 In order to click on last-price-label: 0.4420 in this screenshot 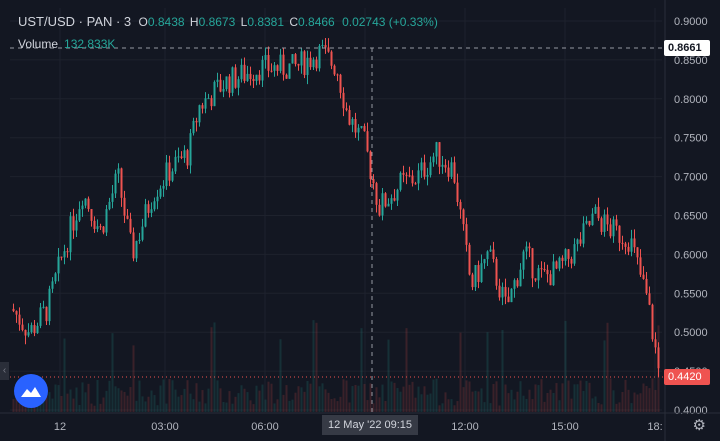, I will do `click(687, 377)`.